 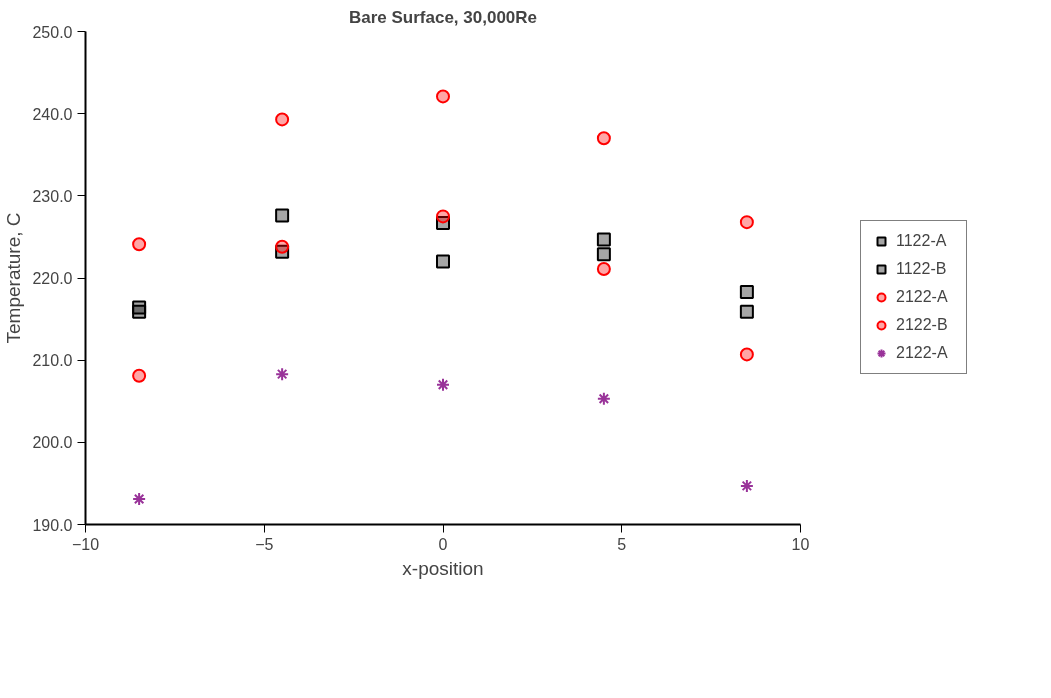 I want to click on y-tick-label: 230.0, so click(x=52, y=196).